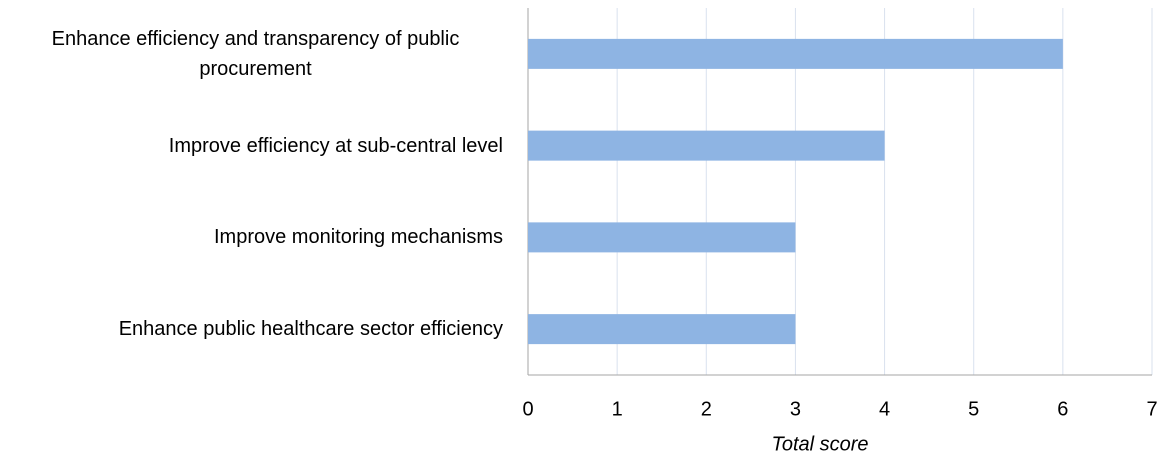 This screenshot has width=1168, height=464. What do you see at coordinates (335, 145) in the screenshot?
I see `y-tick-label: Improve efficiency at sub-central level` at bounding box center [335, 145].